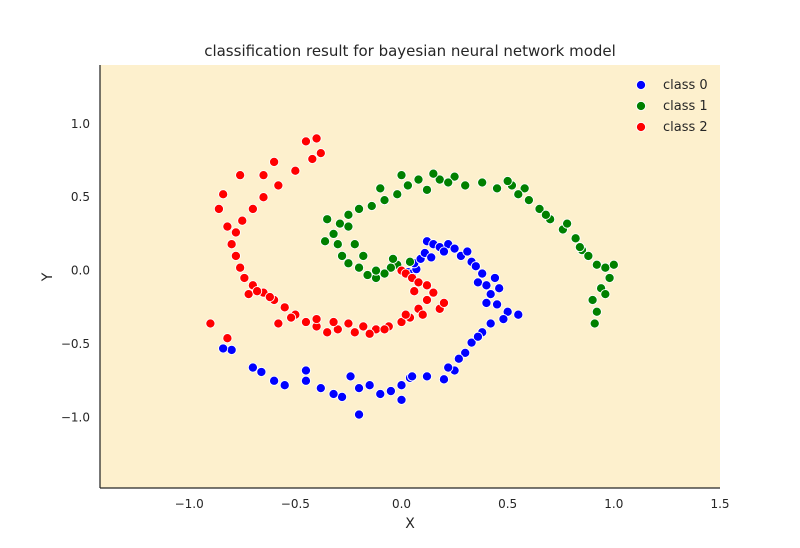 This screenshot has height=548, width=800. Describe the element at coordinates (80, 197) in the screenshot. I see `y-tick-label: 0.5` at that location.